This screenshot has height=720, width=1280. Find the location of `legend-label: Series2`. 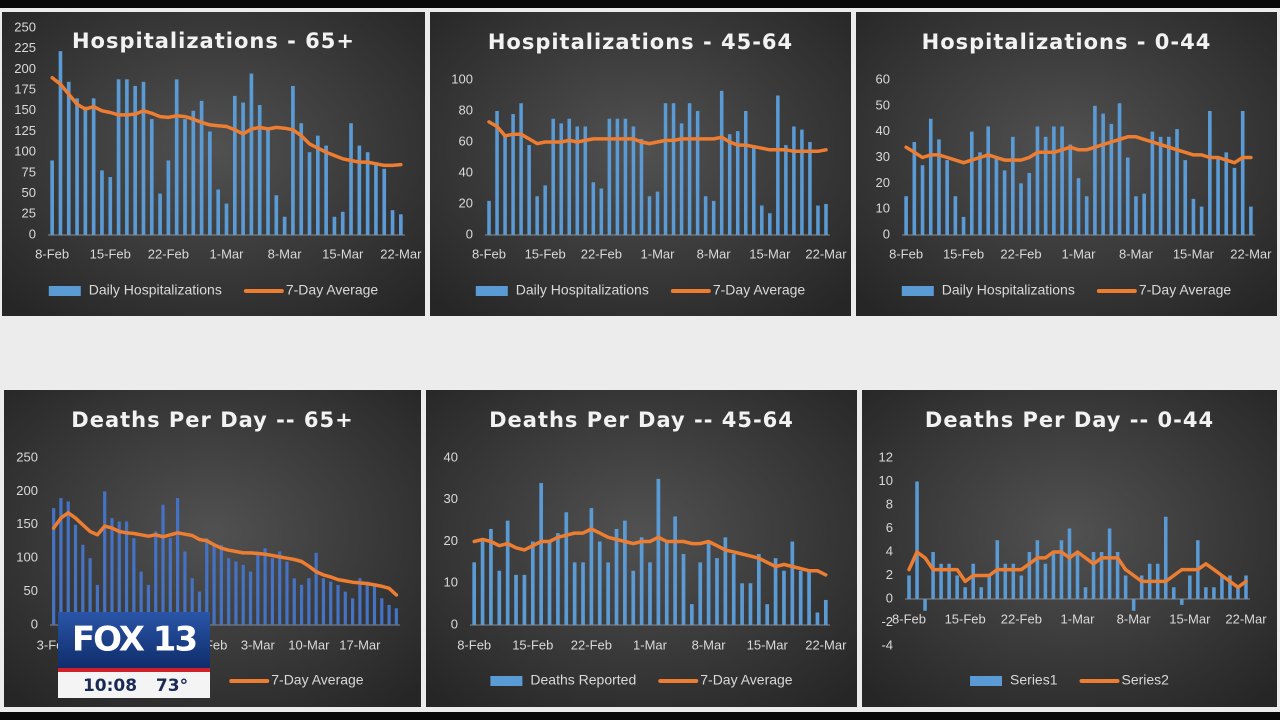

legend-label: Series2 is located at coordinates (1146, 680).